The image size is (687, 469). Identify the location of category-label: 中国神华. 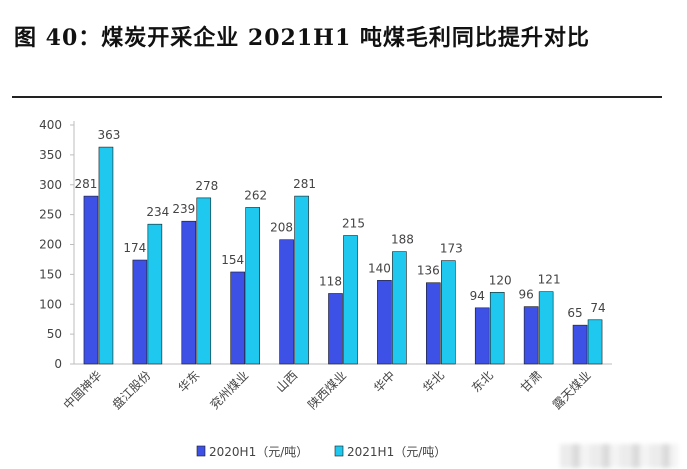
(82, 390).